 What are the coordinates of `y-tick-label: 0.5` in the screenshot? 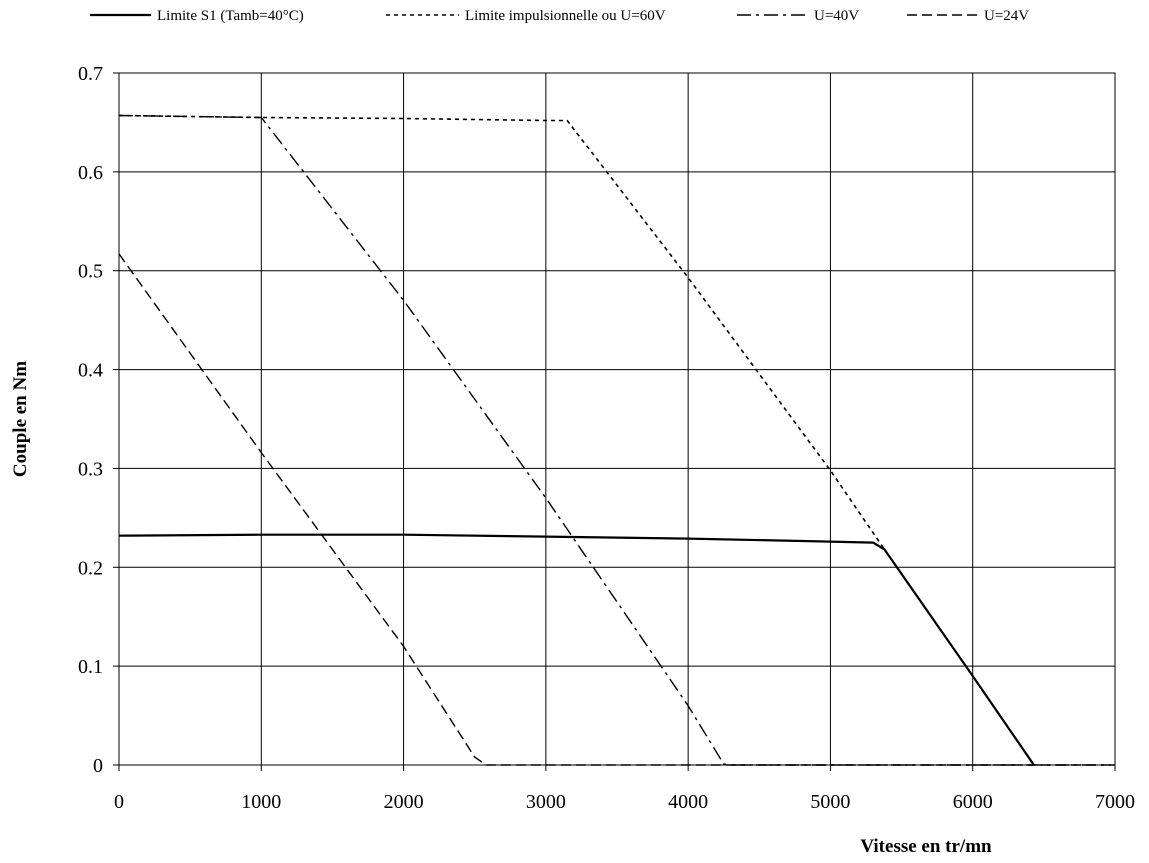 It's located at (90, 272).